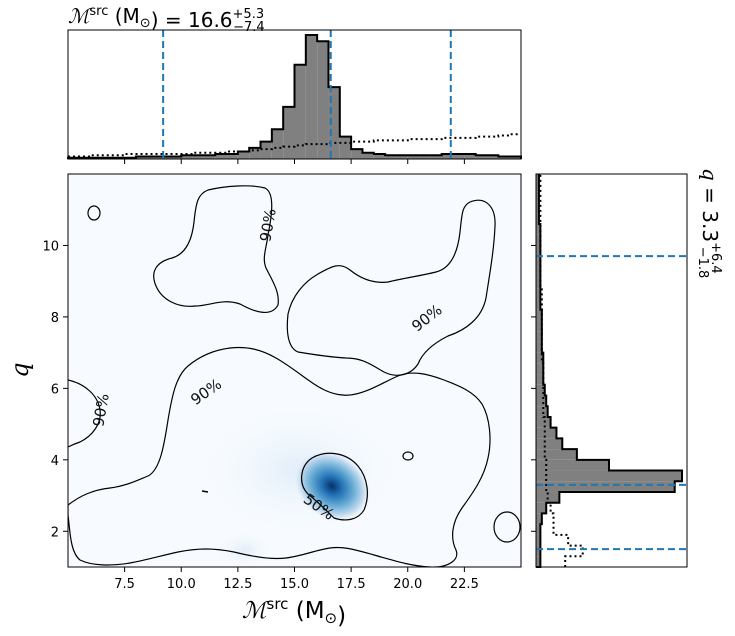 This screenshot has height=636, width=735. Describe the element at coordinates (55, 318) in the screenshot. I see `y-tick-label: 8` at that location.